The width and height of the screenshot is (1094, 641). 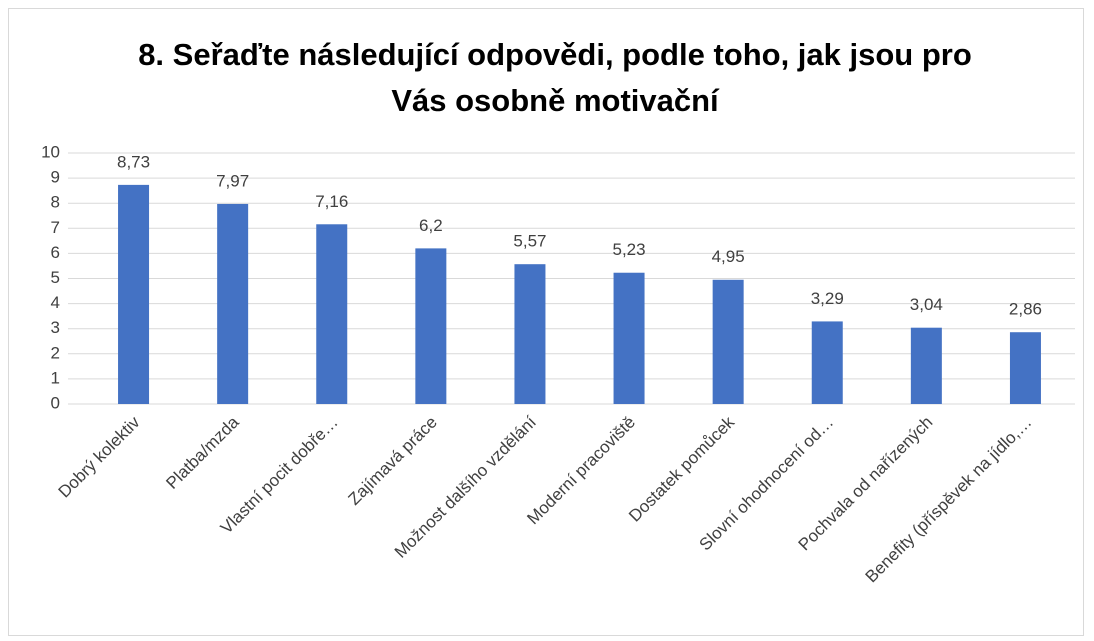 I want to click on data-label: 4,95, so click(x=728, y=256).